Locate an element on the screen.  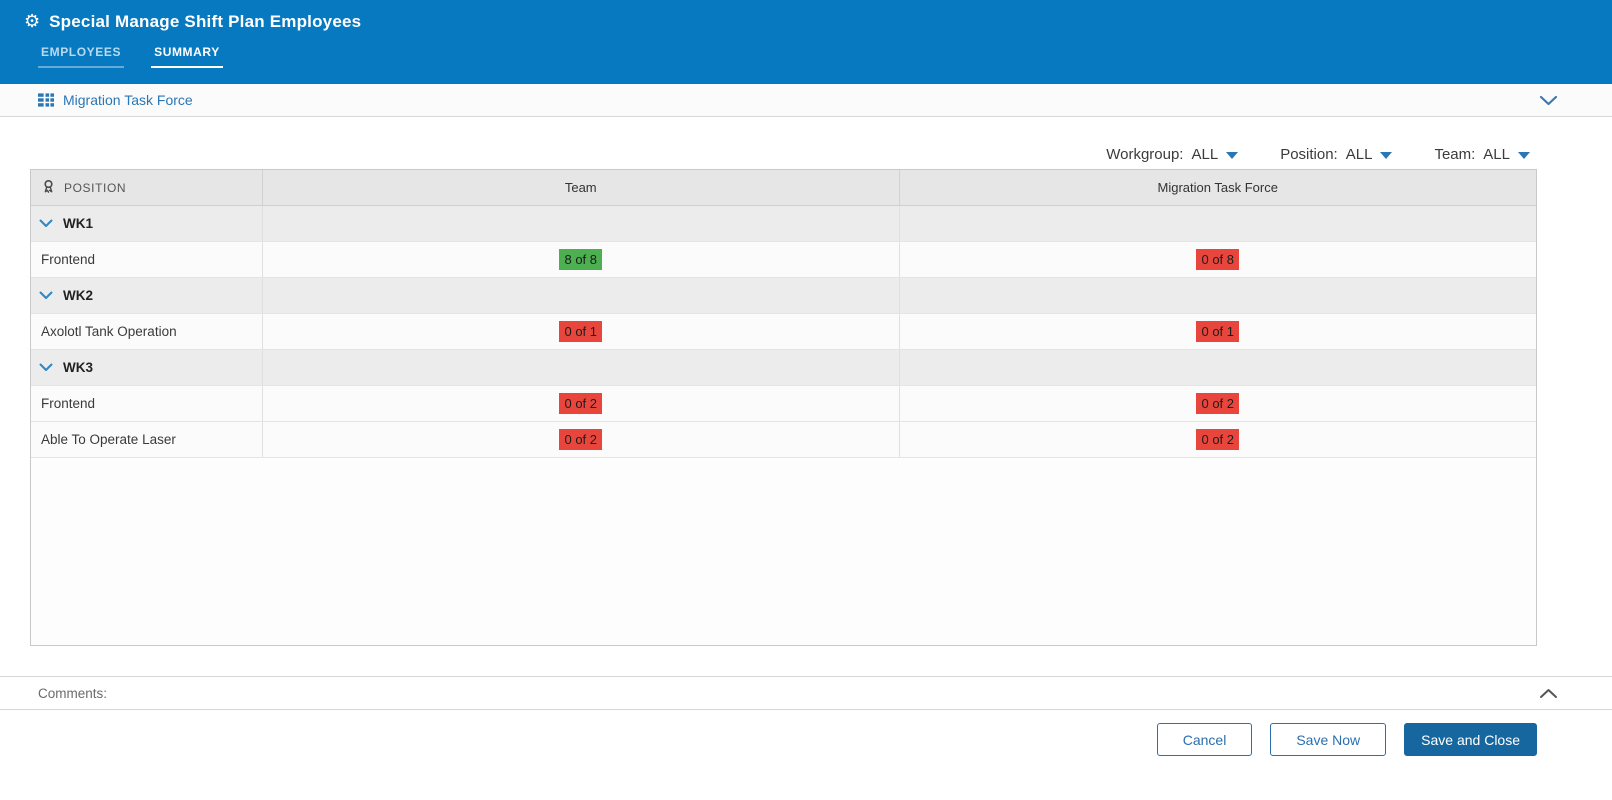
position-label: Able To Operate Laser is located at coordinates (147, 439).